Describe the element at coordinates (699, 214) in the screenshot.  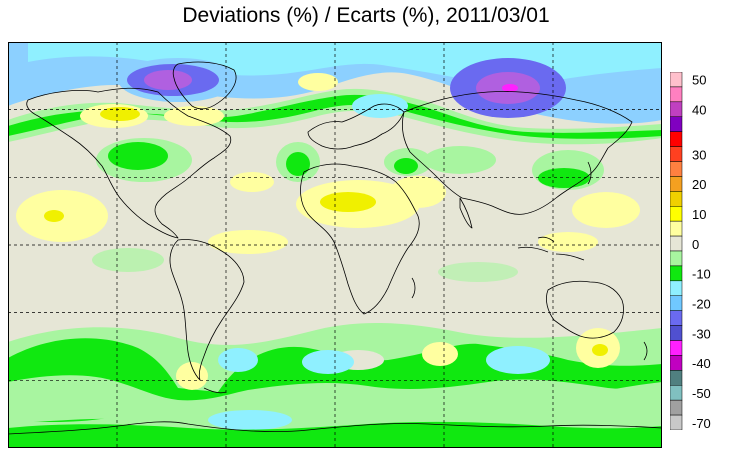
I see `legend-label: 10` at that location.